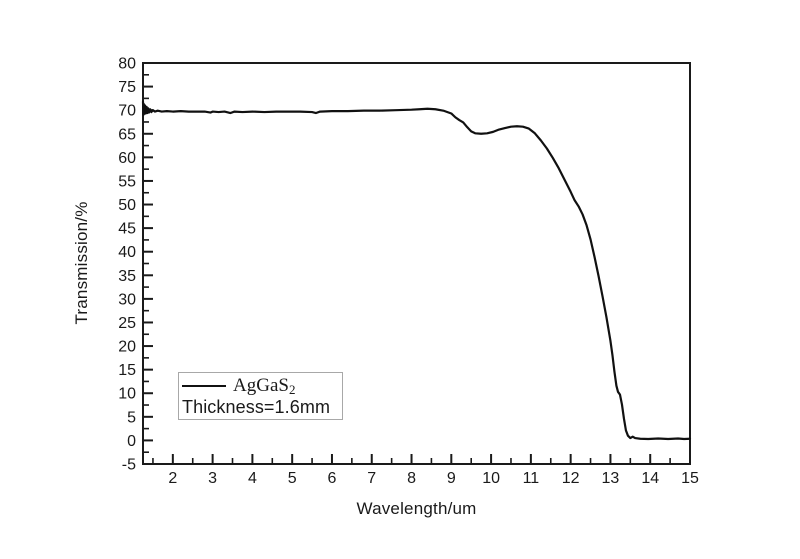 The width and height of the screenshot is (800, 559). Describe the element at coordinates (127, 134) in the screenshot. I see `y-tick-label: 65` at that location.